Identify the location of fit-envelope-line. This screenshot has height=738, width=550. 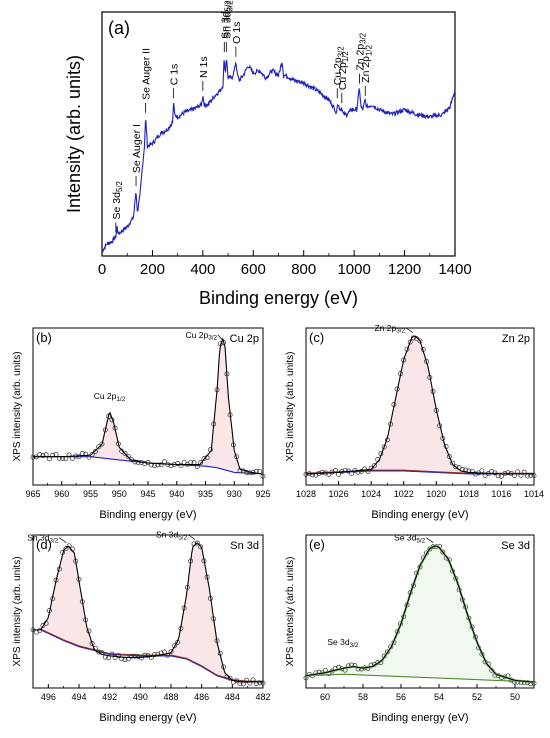
(148, 612).